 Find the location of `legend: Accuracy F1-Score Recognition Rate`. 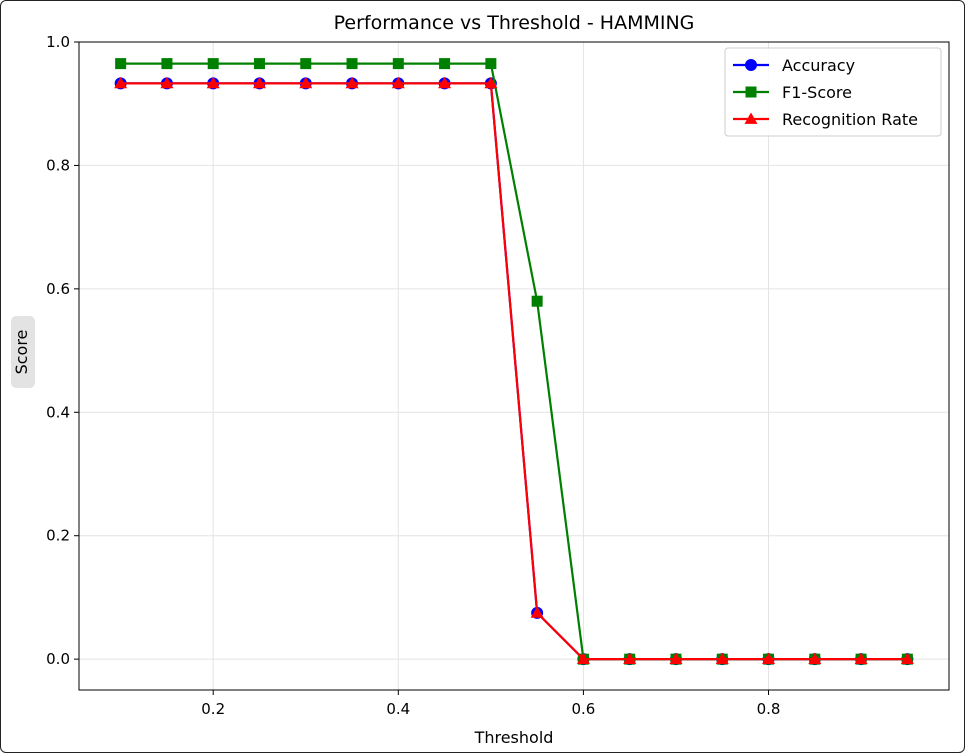

legend: Accuracy F1-Score Recognition Rate is located at coordinates (833, 92).